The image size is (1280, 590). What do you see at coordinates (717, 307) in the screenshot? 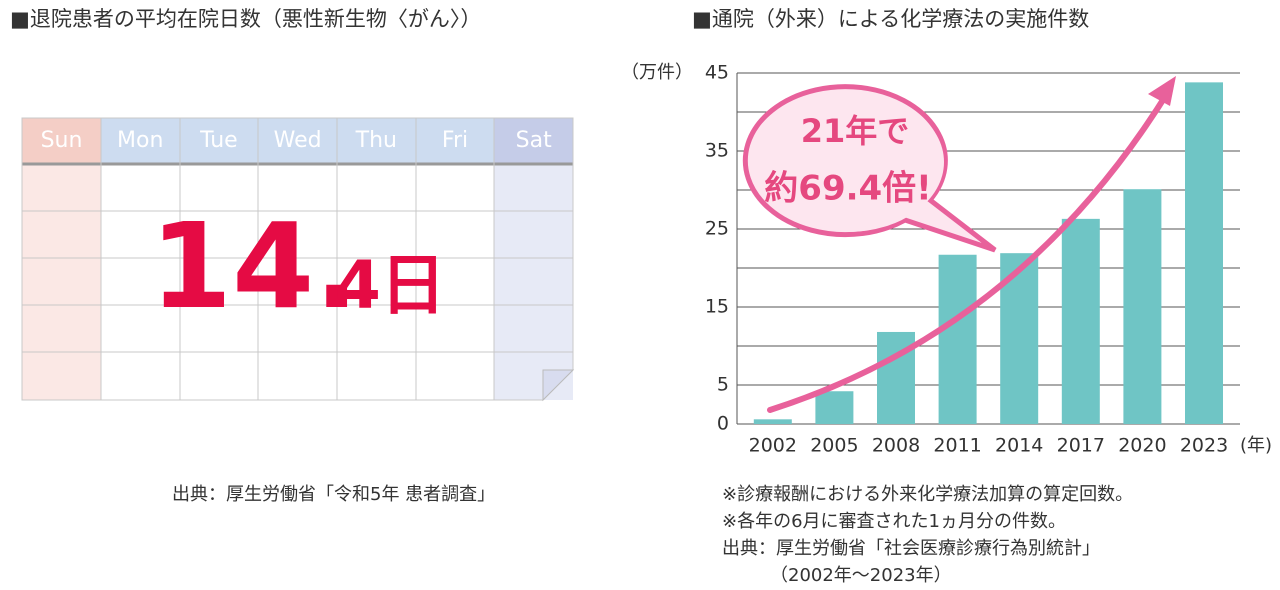
I see `y-tick-label: 15` at bounding box center [717, 307].